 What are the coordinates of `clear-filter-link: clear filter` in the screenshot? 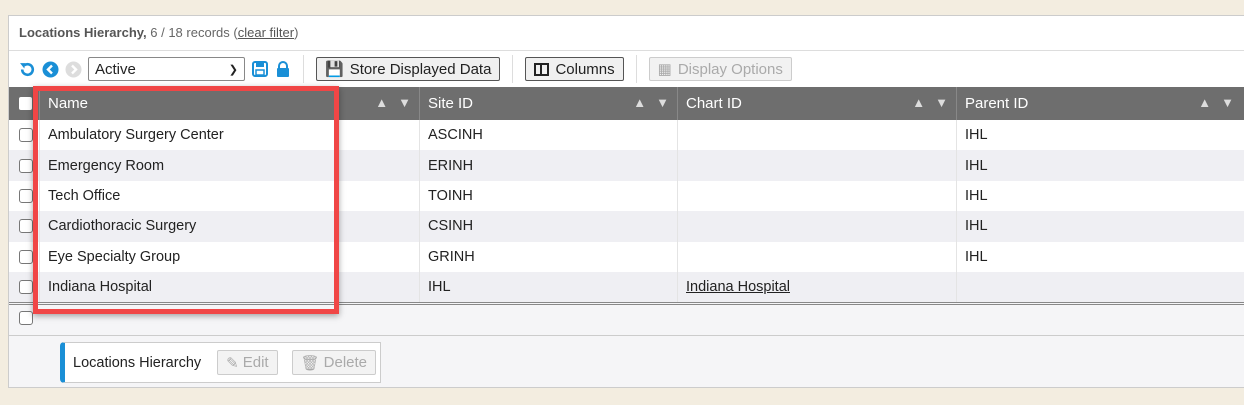 It's located at (266, 32).